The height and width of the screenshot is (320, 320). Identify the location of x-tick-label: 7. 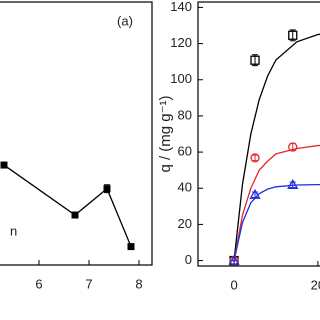
(88, 283).